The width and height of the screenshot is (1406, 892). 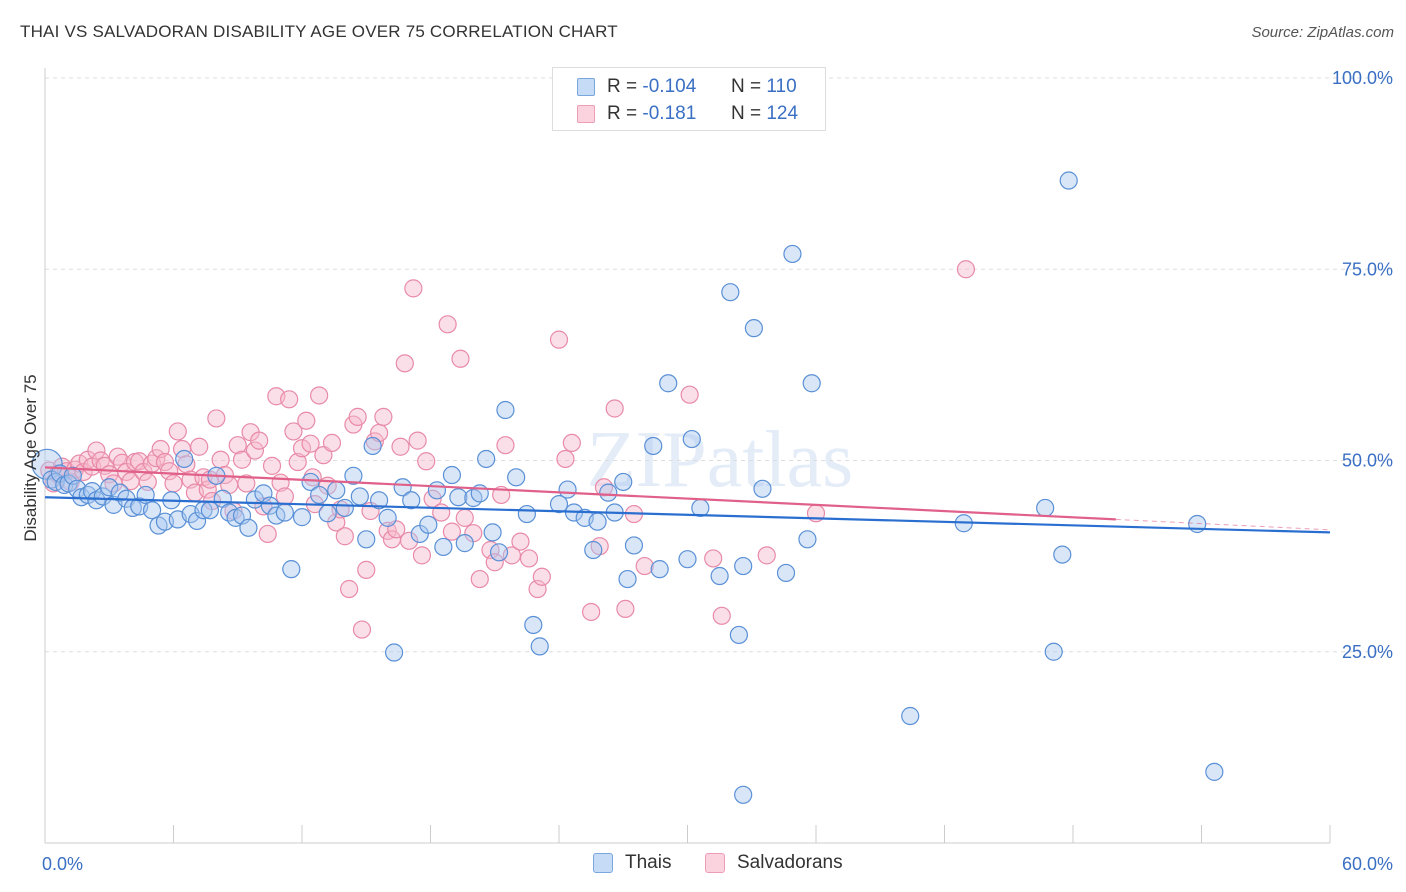 I want to click on legend-r-value-salvadorans: -0.181, so click(x=669, y=113).